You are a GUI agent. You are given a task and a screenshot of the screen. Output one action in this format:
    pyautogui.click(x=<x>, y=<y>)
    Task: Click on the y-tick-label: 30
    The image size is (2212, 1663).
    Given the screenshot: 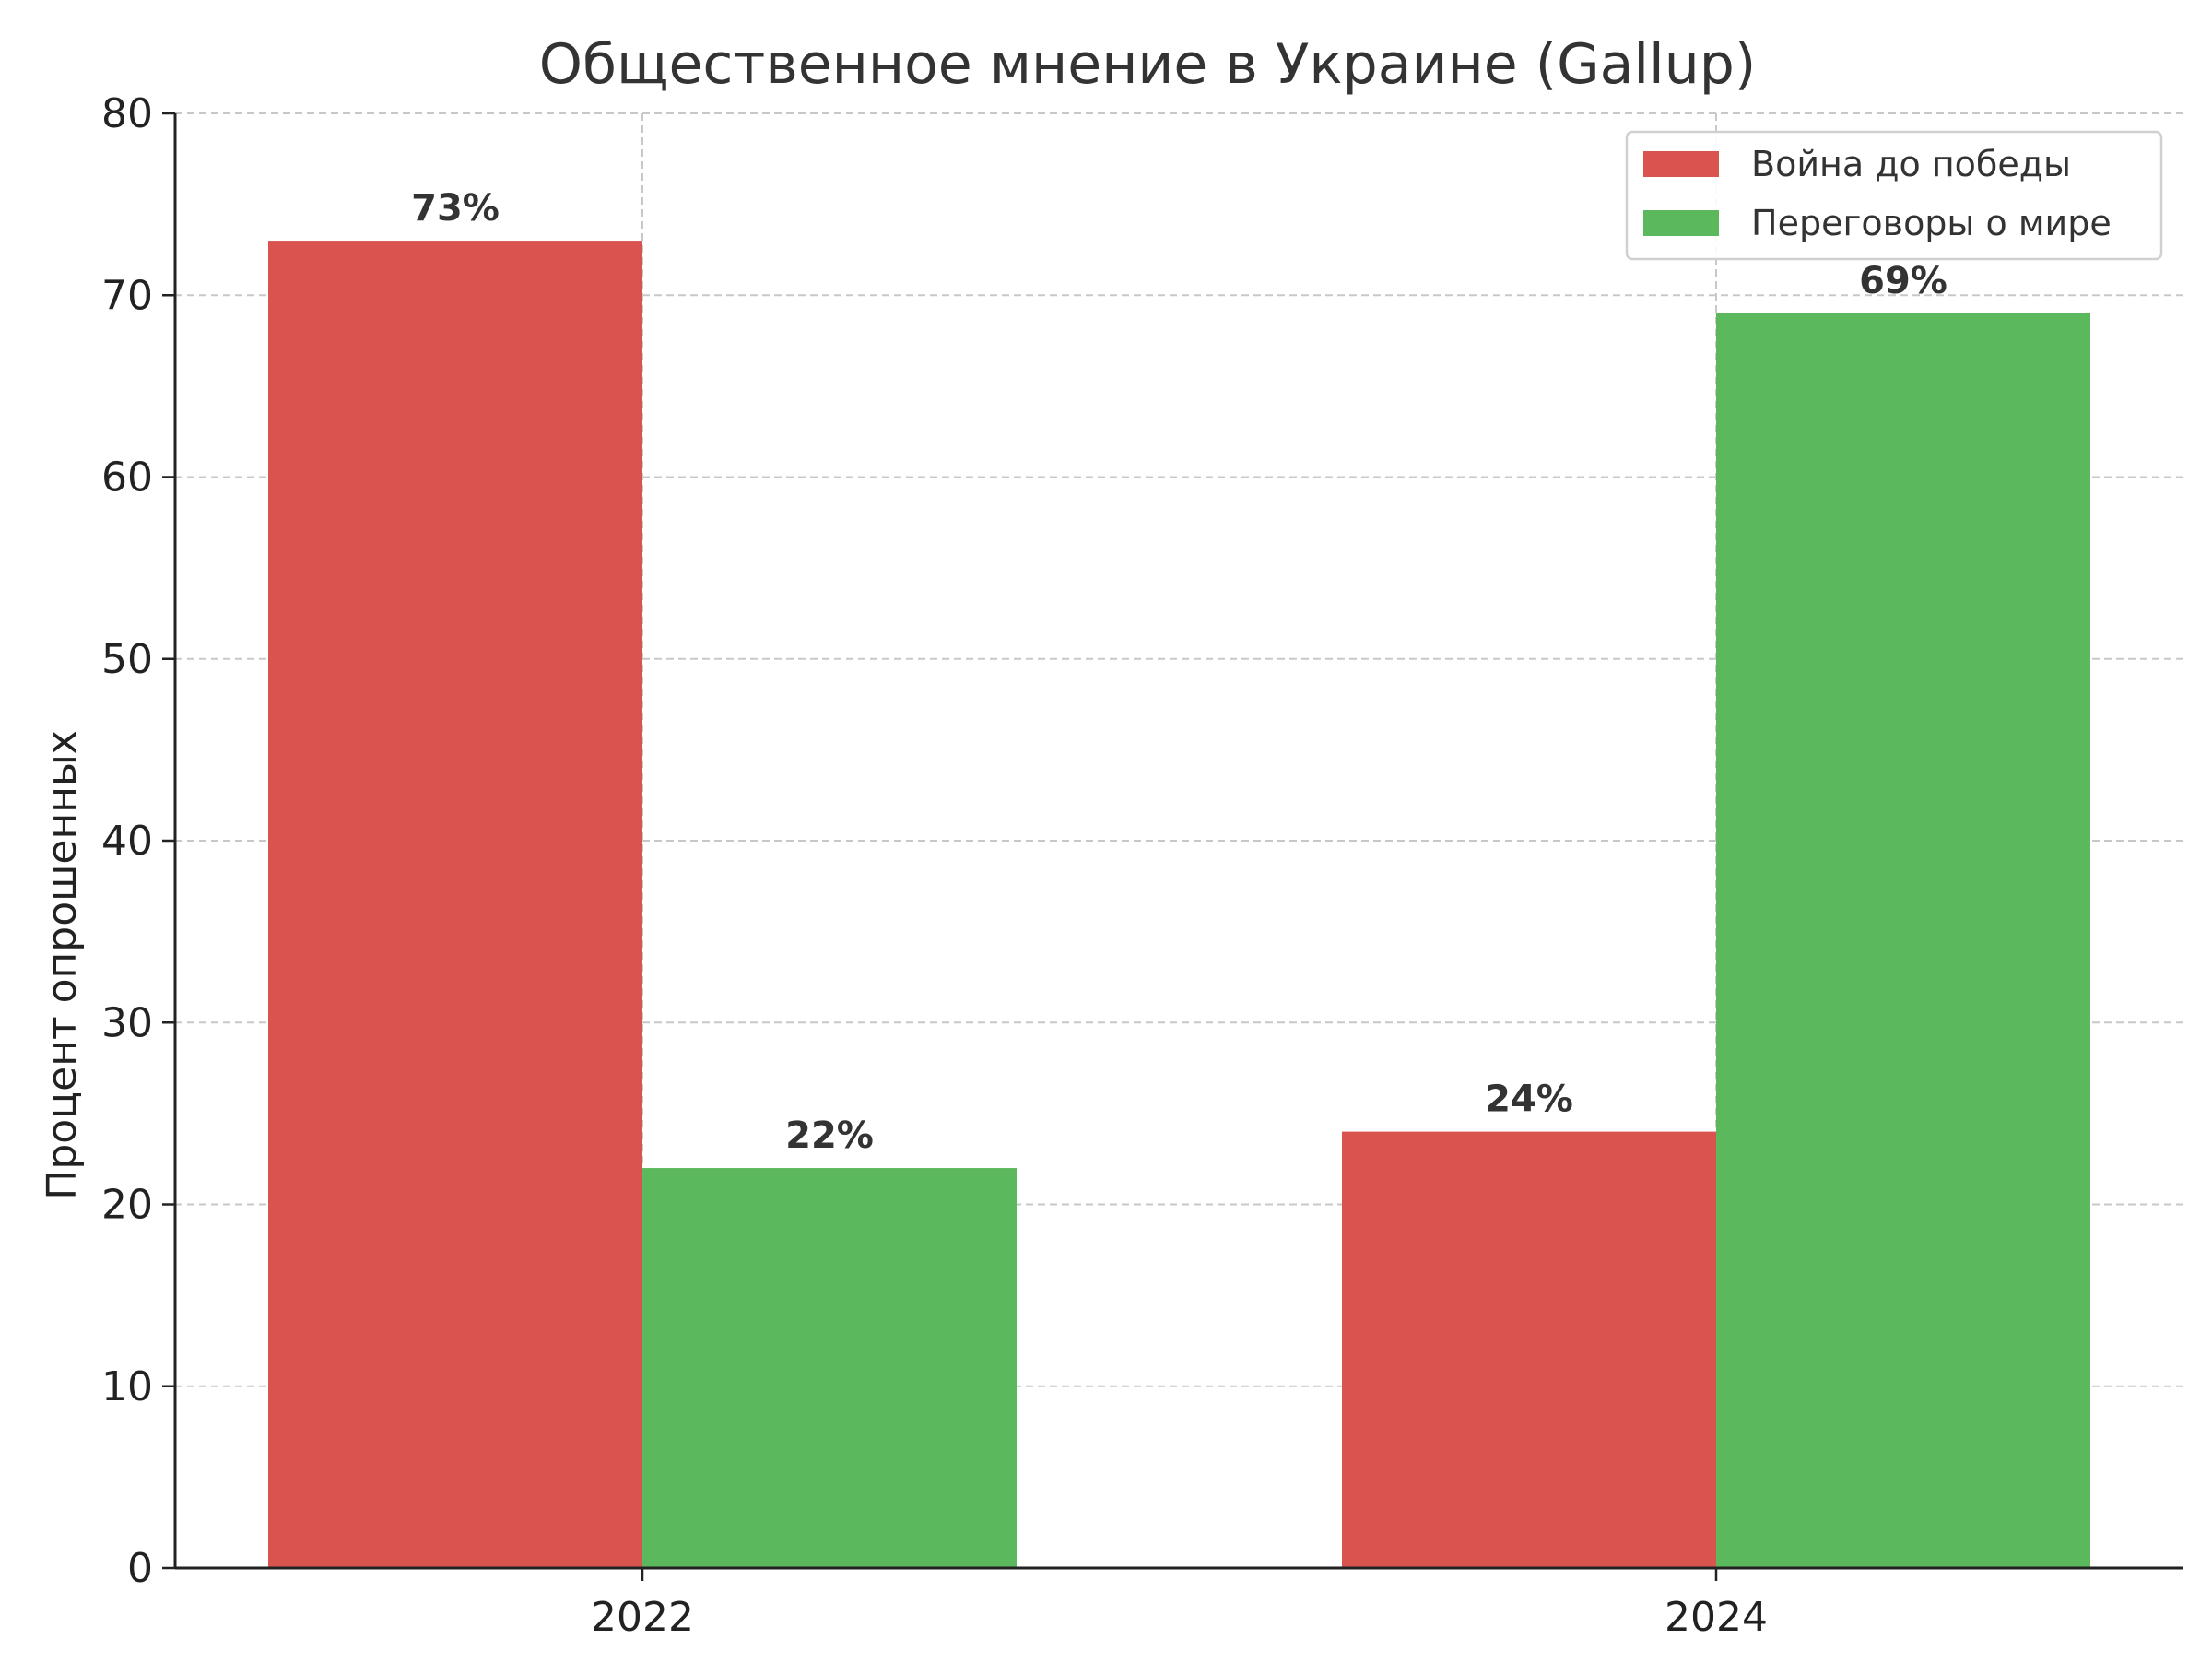 What is the action you would take?
    pyautogui.click(x=127, y=1022)
    